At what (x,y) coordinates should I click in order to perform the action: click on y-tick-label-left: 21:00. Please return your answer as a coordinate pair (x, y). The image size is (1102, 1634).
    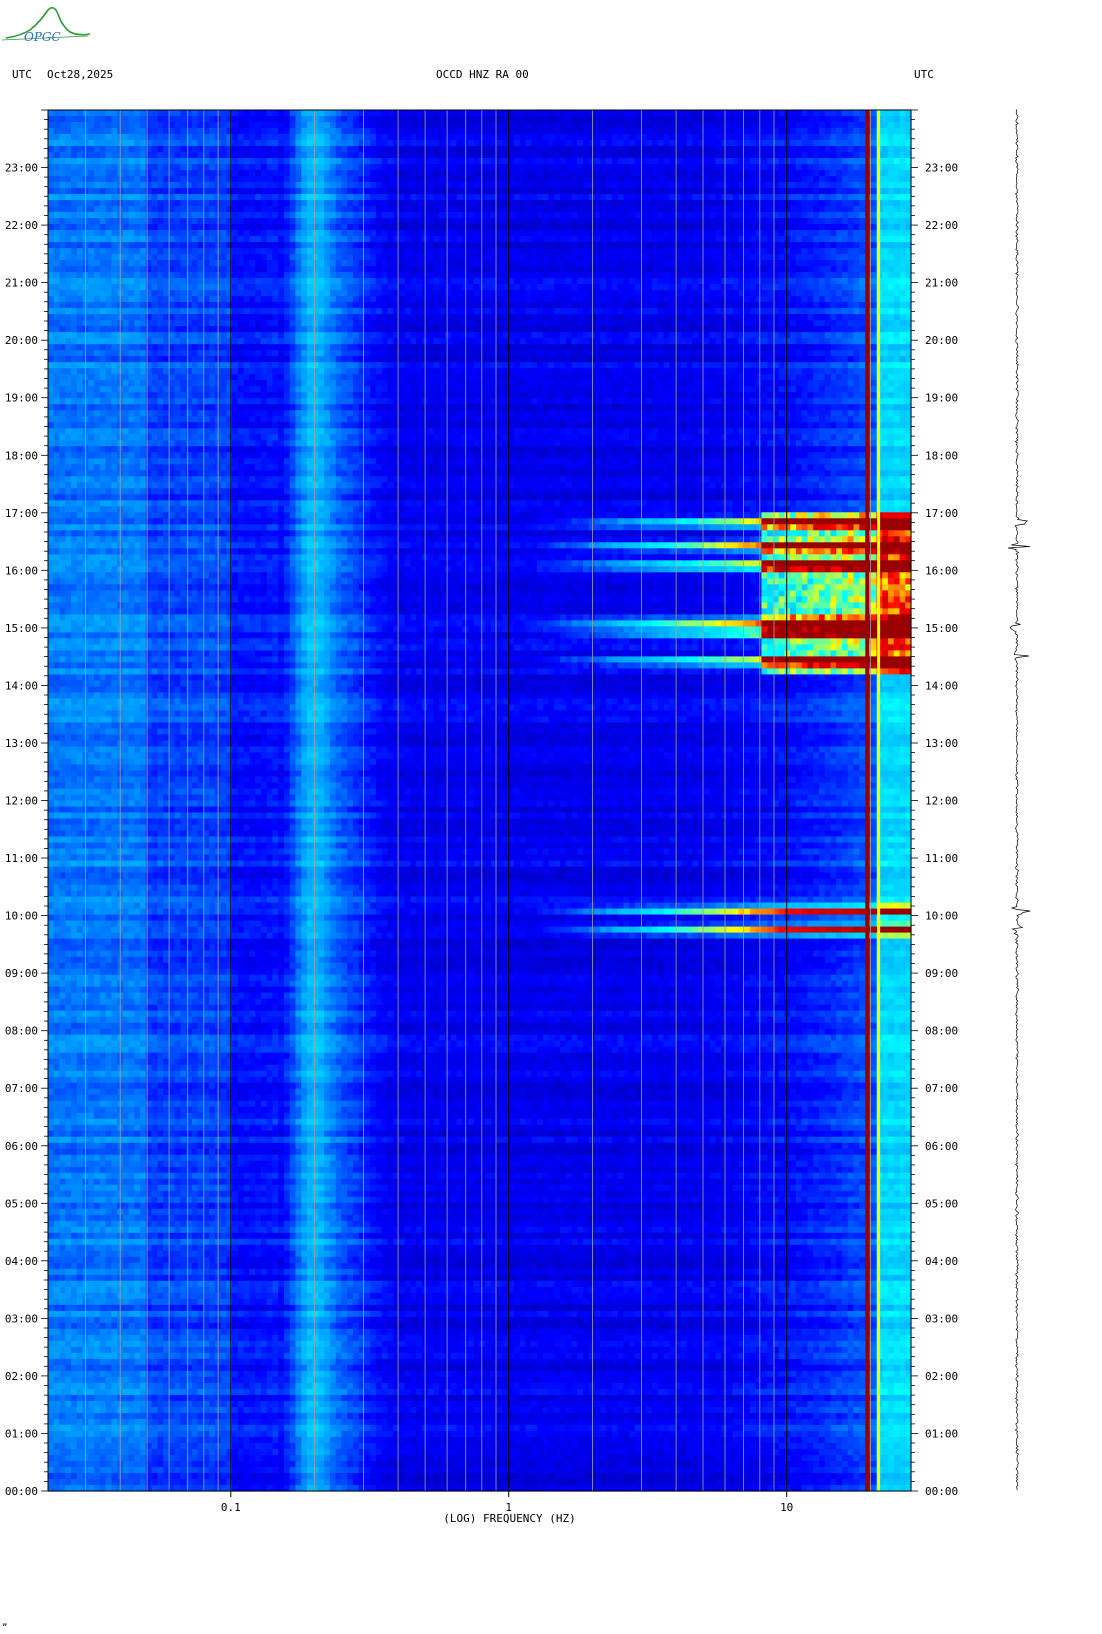
    Looking at the image, I should click on (21, 283).